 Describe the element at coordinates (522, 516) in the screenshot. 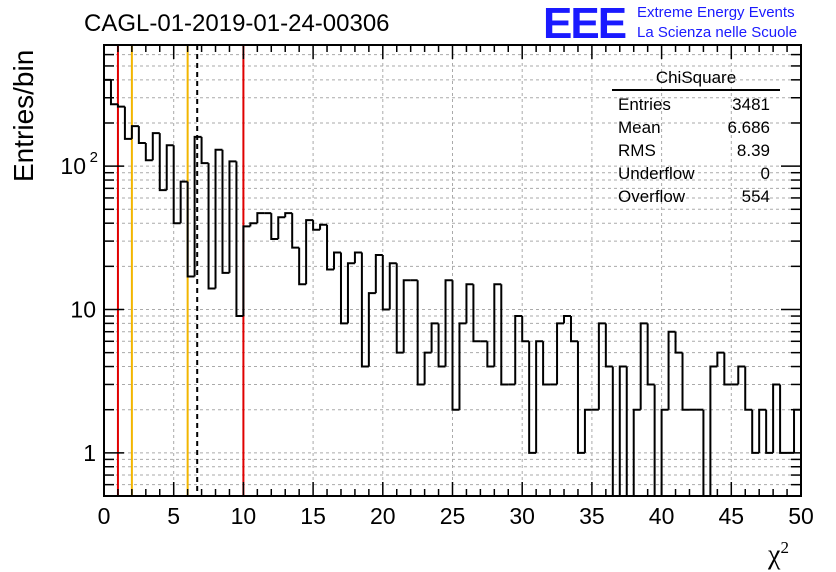

I see `x-tick-label: 30` at that location.